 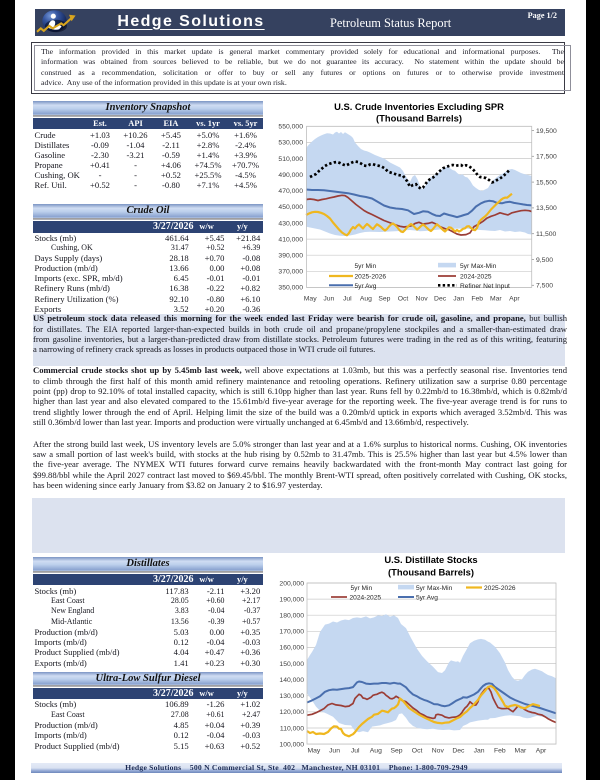 I want to click on svg-text: 450,000, so click(x=290, y=207).